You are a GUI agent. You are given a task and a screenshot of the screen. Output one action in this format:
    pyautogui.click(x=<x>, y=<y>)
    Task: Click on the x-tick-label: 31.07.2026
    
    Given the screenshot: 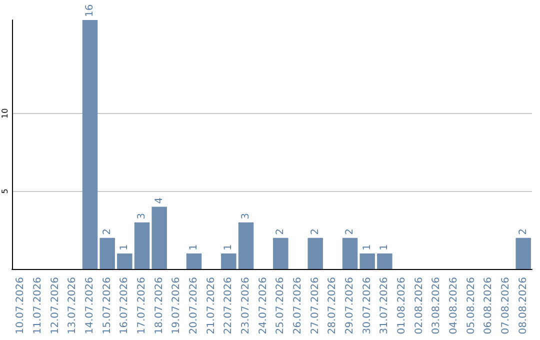 What is the action you would take?
    pyautogui.click(x=384, y=305)
    